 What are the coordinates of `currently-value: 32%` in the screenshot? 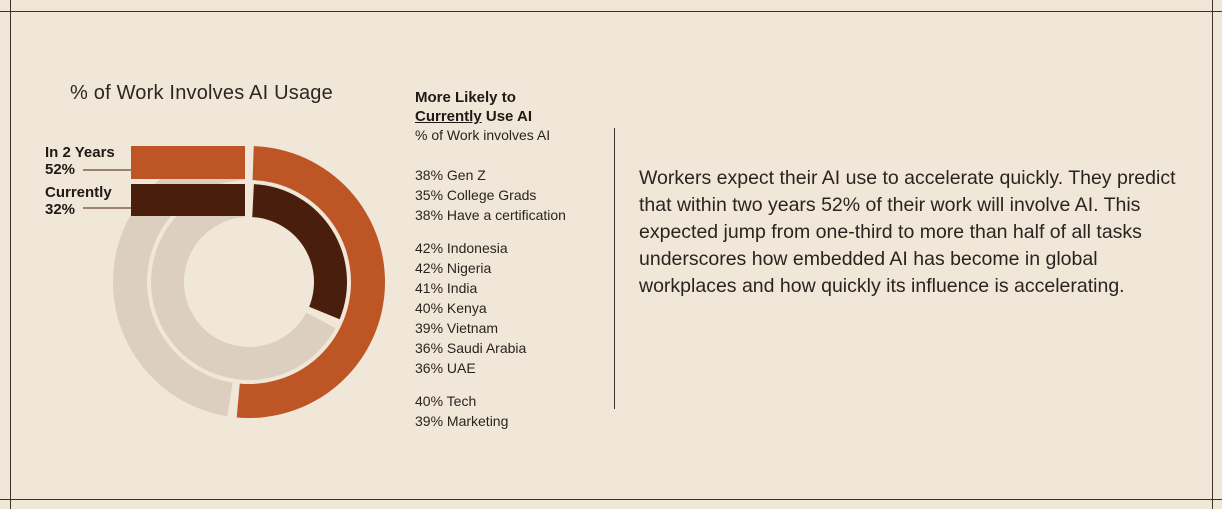 It's located at (60, 209).